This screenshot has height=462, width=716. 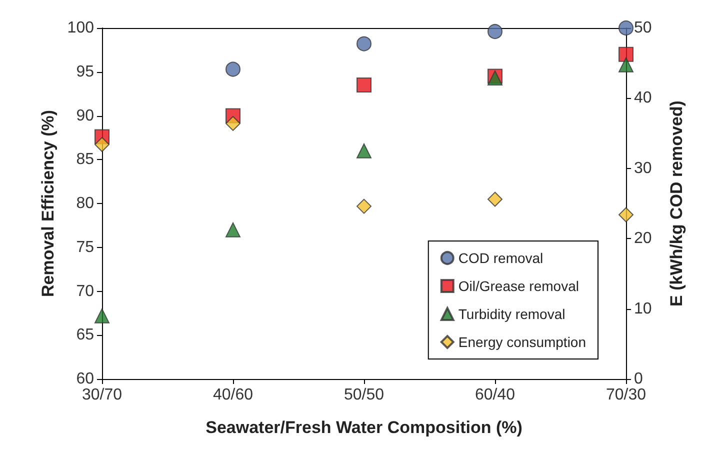 I want to click on y-tick-label: 90, so click(x=85, y=115).